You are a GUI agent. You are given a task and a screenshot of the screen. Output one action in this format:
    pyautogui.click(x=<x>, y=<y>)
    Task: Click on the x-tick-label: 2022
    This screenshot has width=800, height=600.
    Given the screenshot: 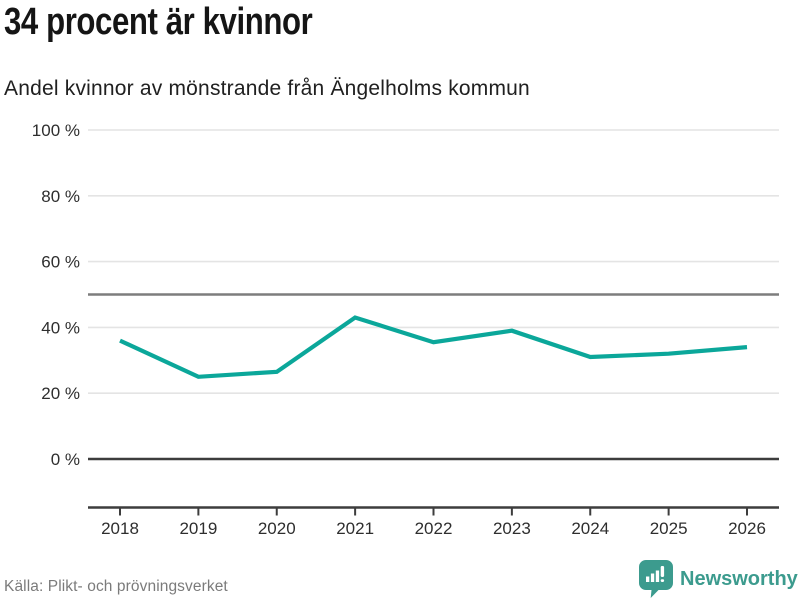 What is the action you would take?
    pyautogui.click(x=434, y=528)
    